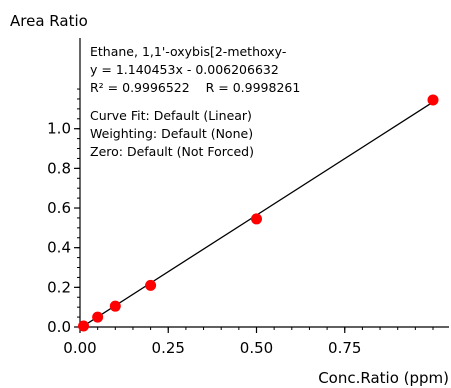 The width and height of the screenshot is (451, 388). Describe the element at coordinates (59, 168) in the screenshot. I see `y-tick-label: 0.8` at that location.